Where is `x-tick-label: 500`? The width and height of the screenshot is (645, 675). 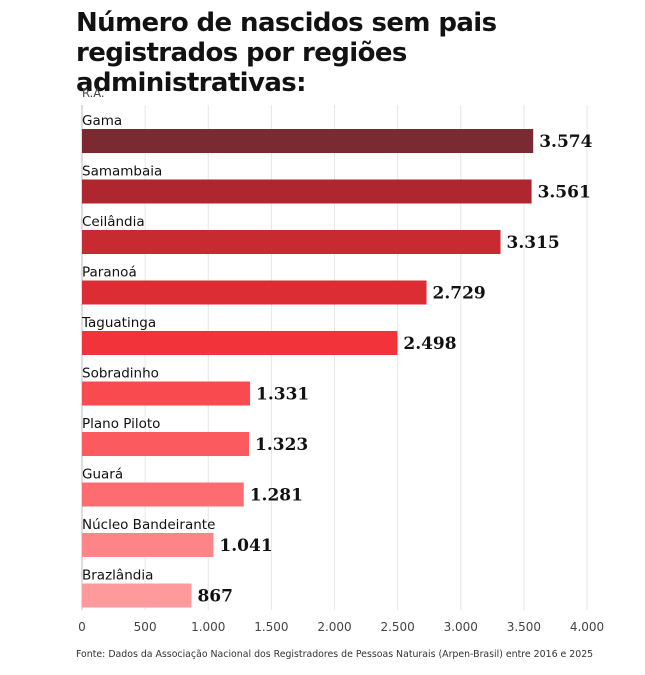
x-tick-label: 500 is located at coordinates (145, 627).